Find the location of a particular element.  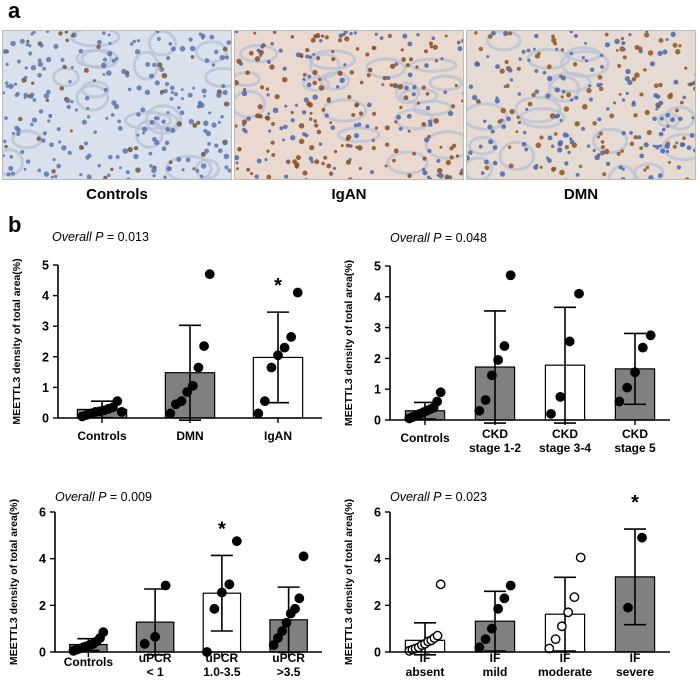

x-tick-label-line: 1.0-3.5 is located at coordinates (222, 672).